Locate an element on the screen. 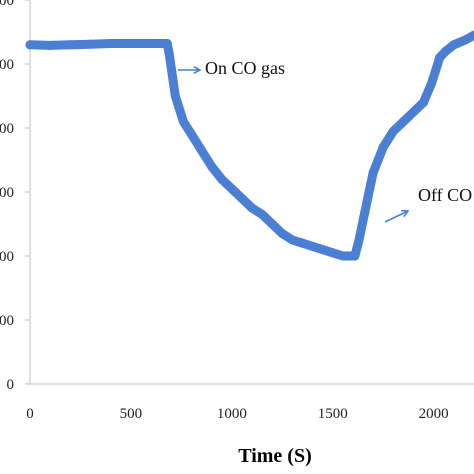  off-gas-arrow is located at coordinates (397, 216).